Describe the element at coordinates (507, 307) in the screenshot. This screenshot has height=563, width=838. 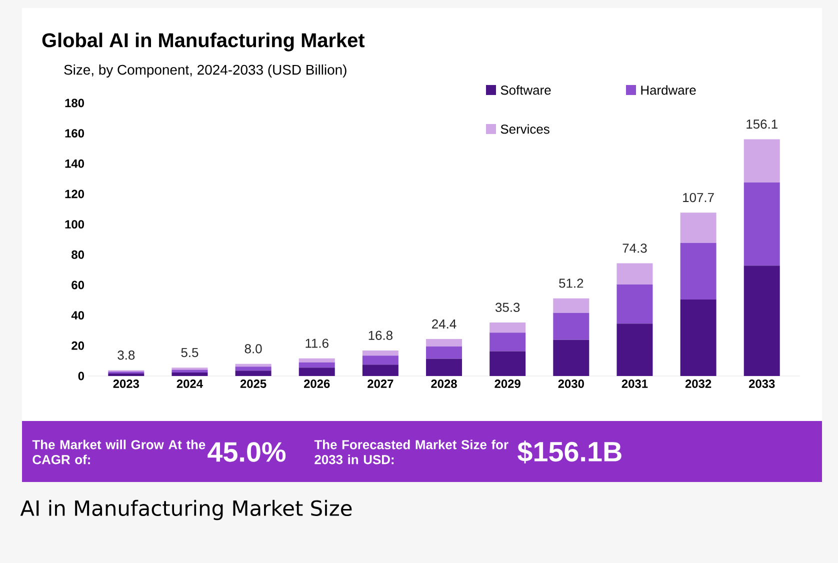
I see `total-label: 35.3` at that location.